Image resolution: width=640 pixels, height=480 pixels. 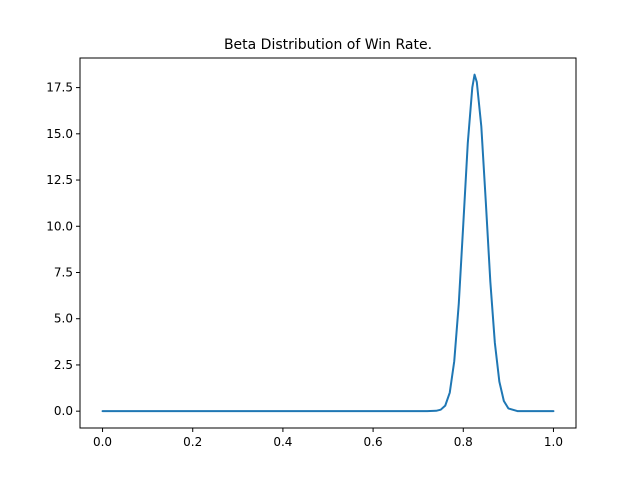 I want to click on x-tick-label: 0.2, so click(x=192, y=442).